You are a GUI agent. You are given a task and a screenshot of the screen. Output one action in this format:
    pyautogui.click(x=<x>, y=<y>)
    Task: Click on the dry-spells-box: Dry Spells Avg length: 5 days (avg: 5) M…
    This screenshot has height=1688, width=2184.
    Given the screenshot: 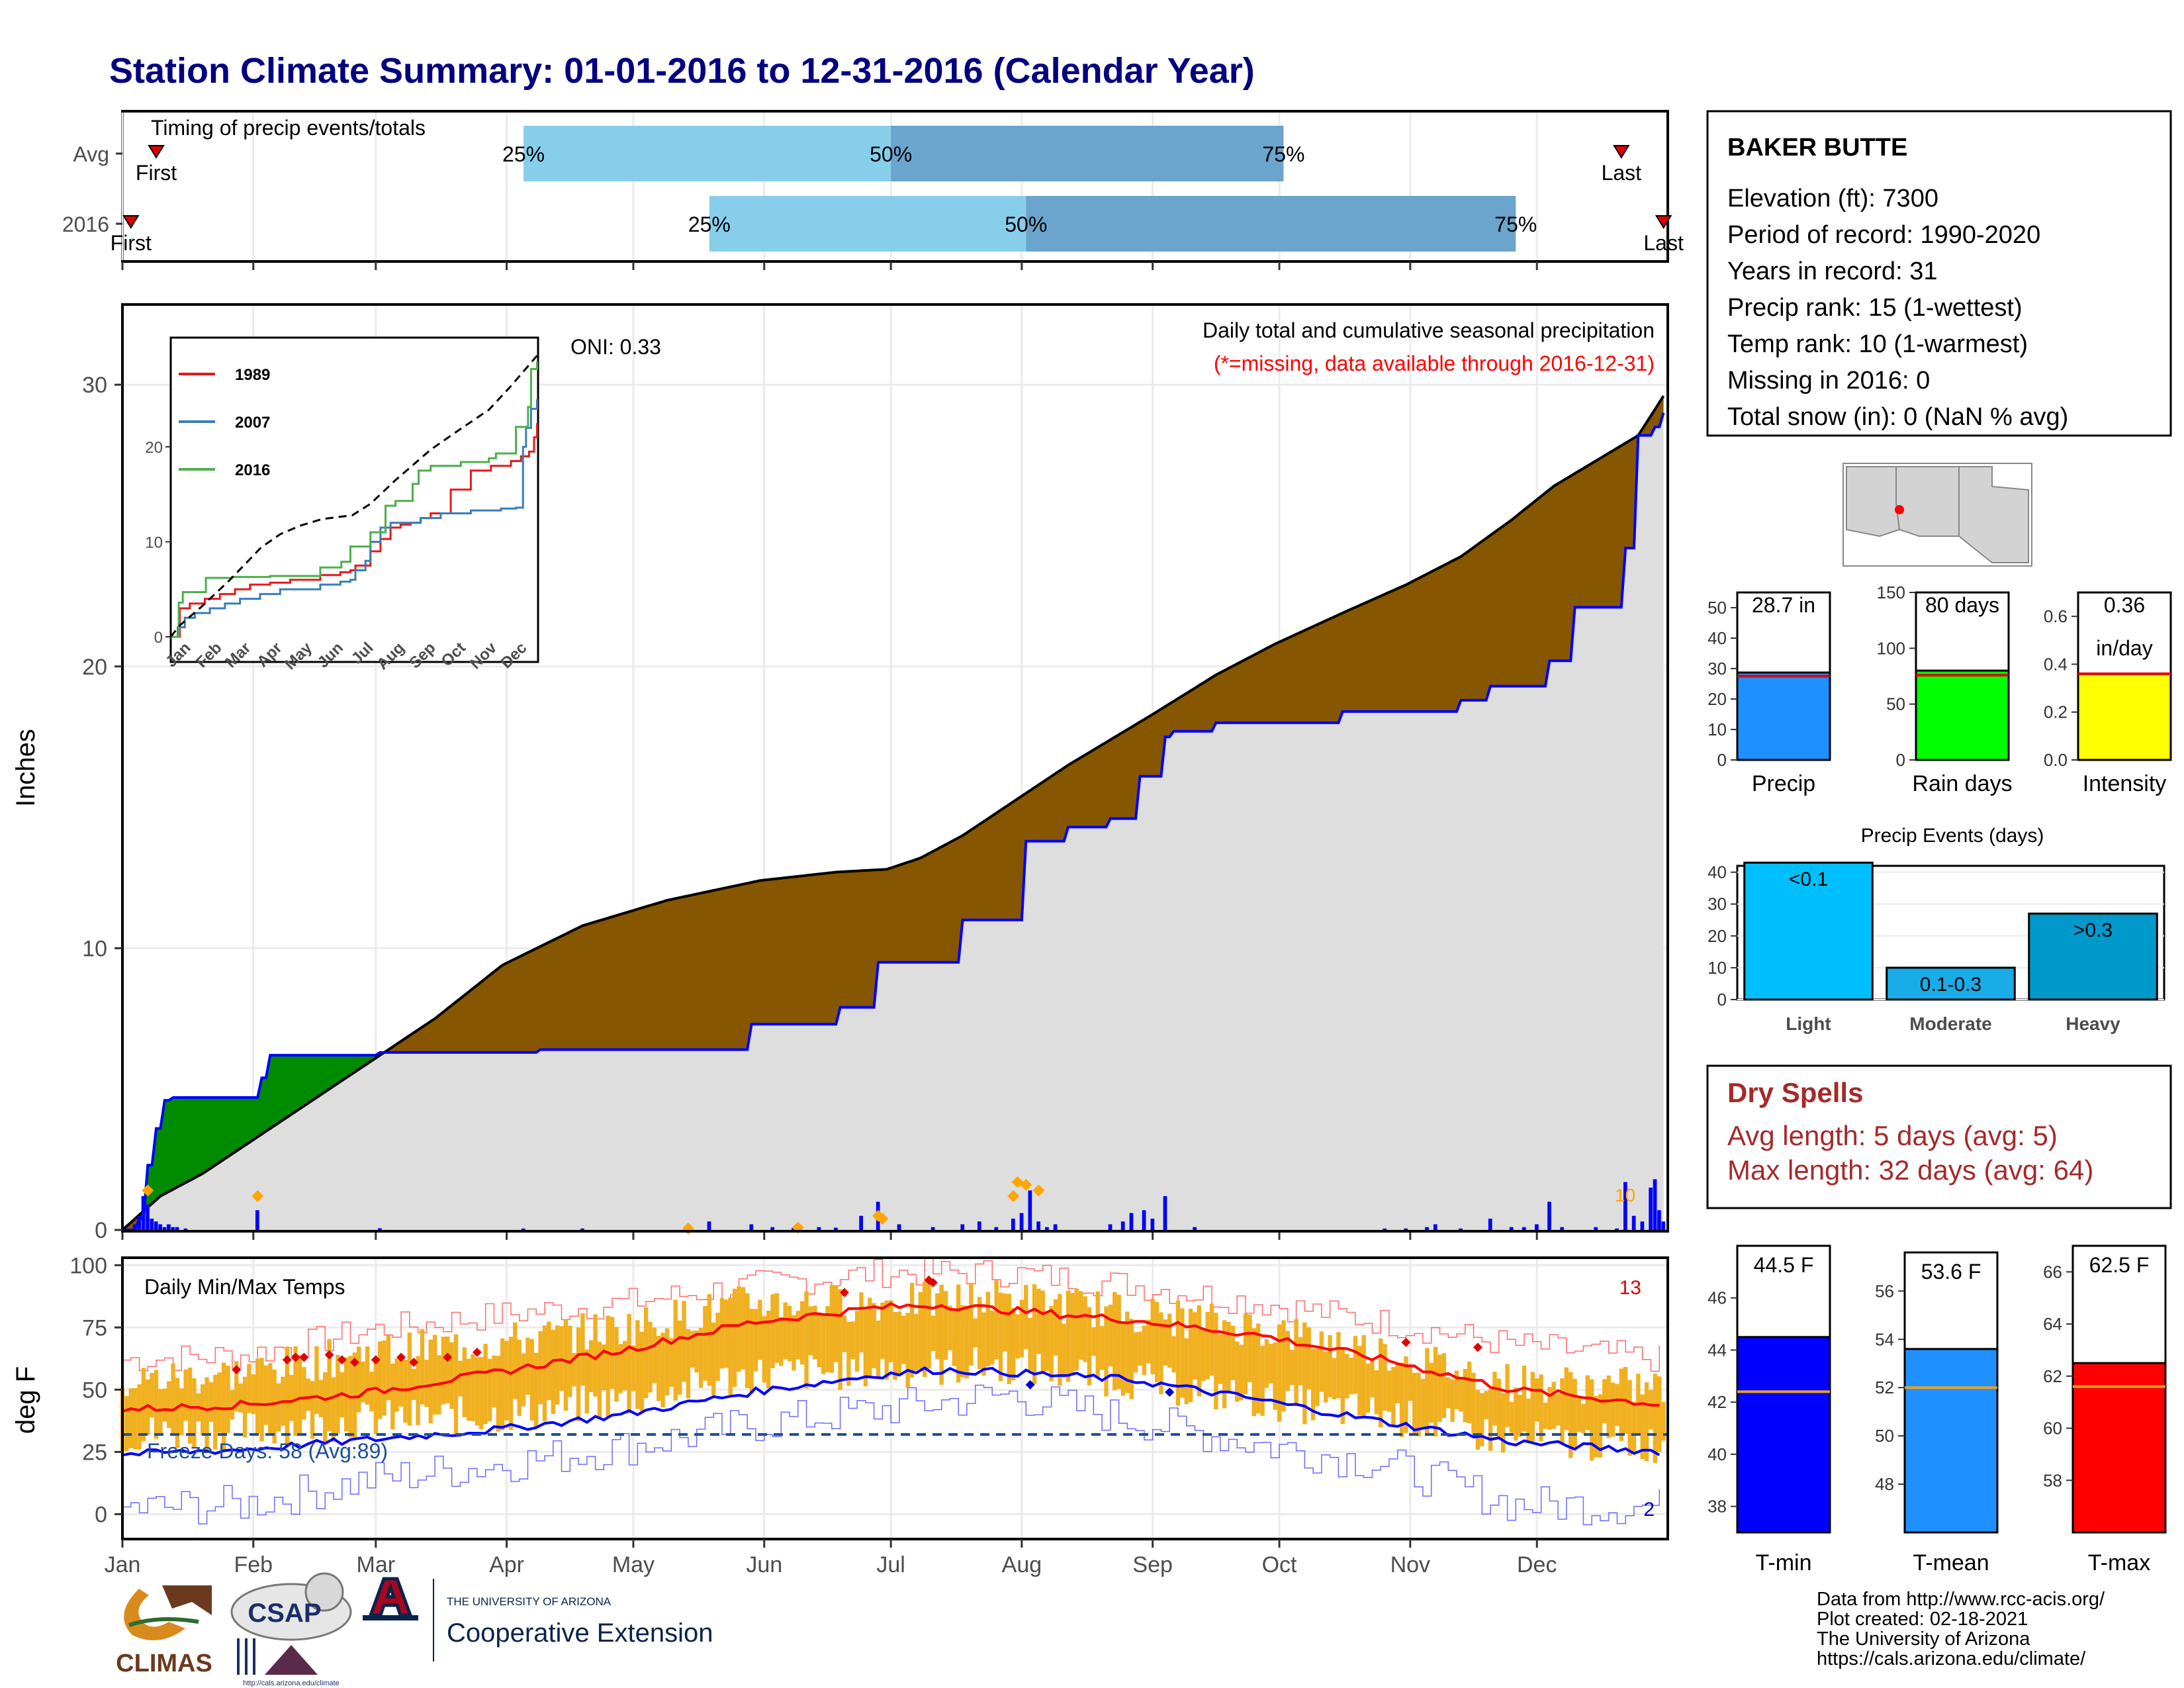 What is the action you would take?
    pyautogui.click(x=1939, y=1136)
    